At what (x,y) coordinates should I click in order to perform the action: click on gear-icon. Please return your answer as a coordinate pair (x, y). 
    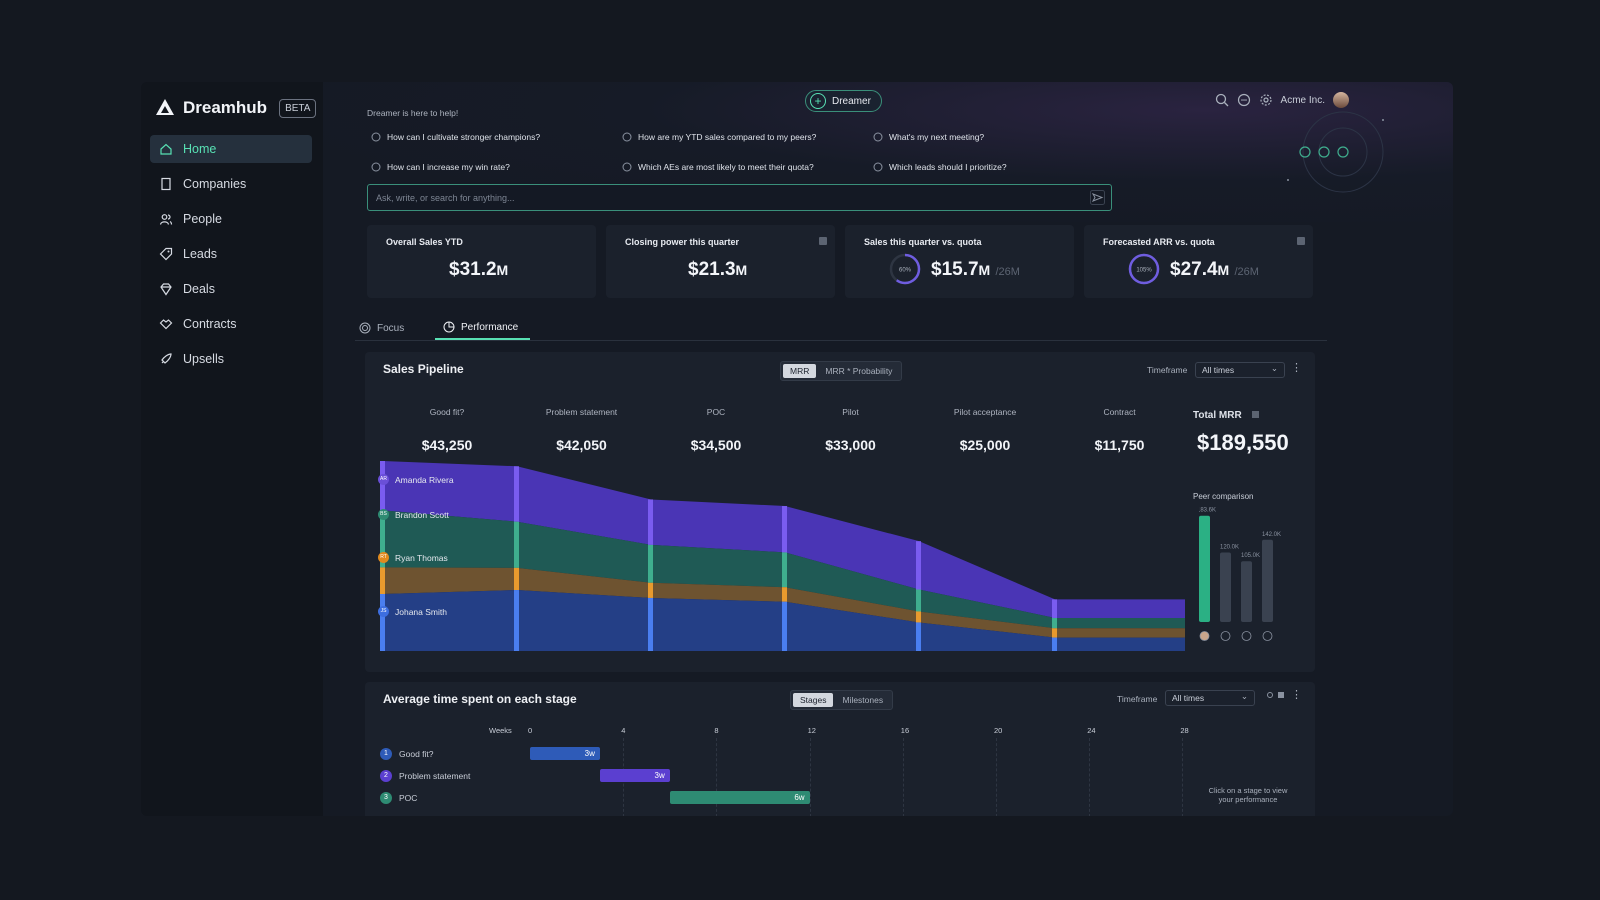
    Looking at the image, I should click on (1266, 100).